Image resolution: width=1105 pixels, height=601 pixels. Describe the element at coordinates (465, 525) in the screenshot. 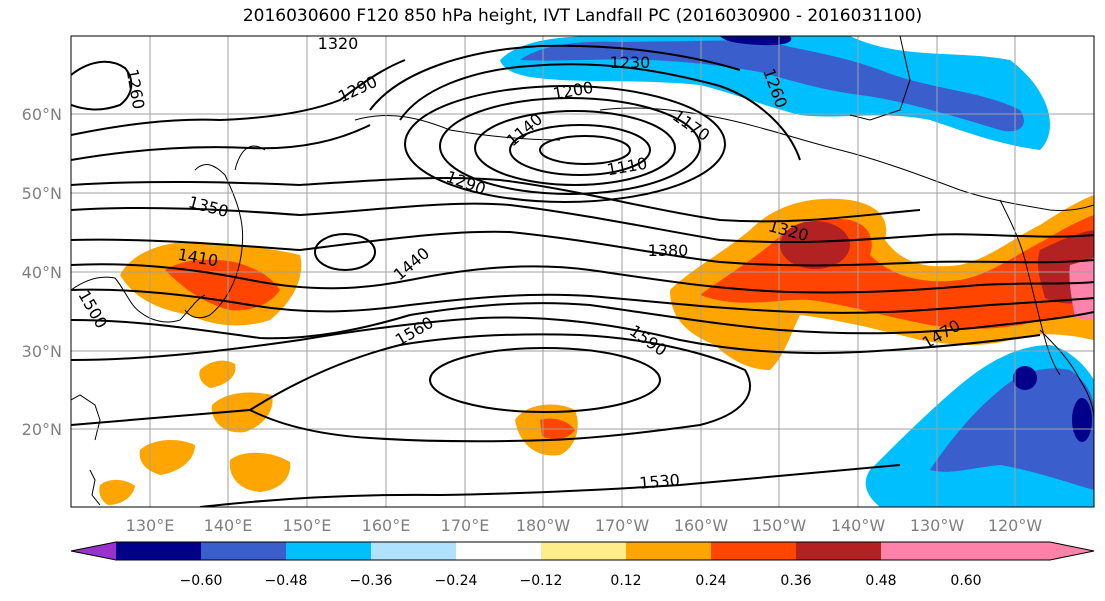

I see `lon-label: 170°E` at that location.